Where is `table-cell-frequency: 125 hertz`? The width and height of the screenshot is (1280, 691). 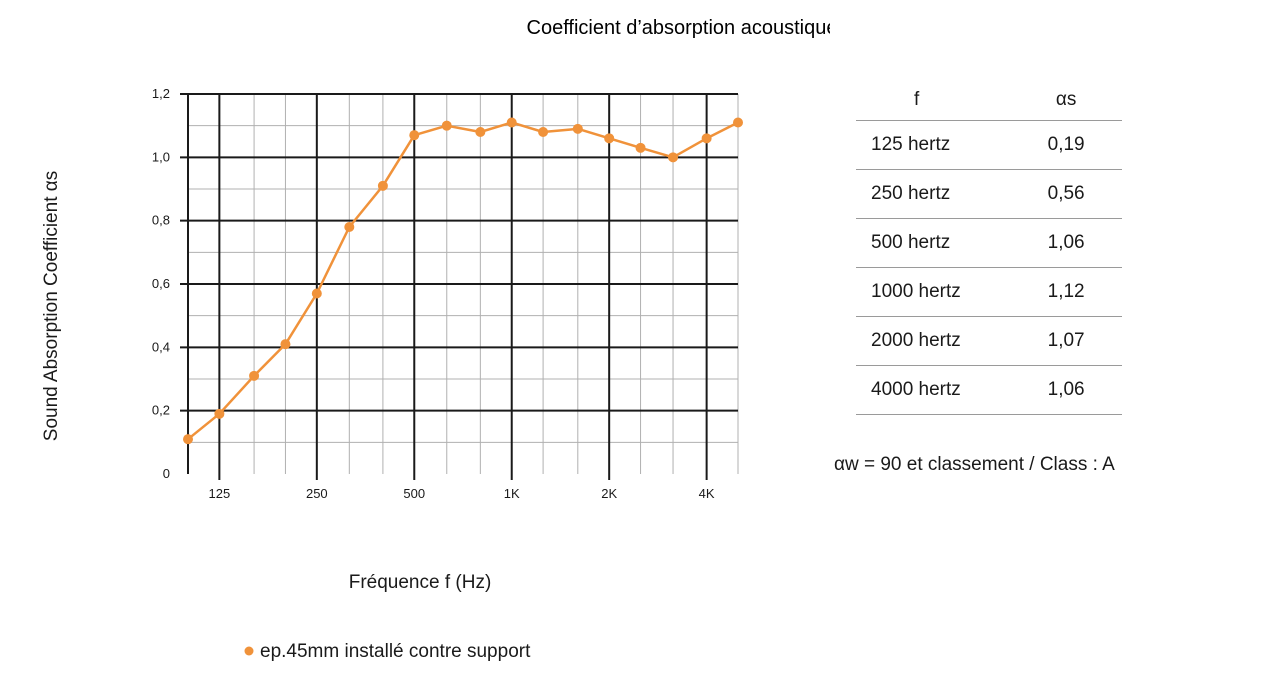 table-cell-frequency: 125 hertz is located at coordinates (933, 145).